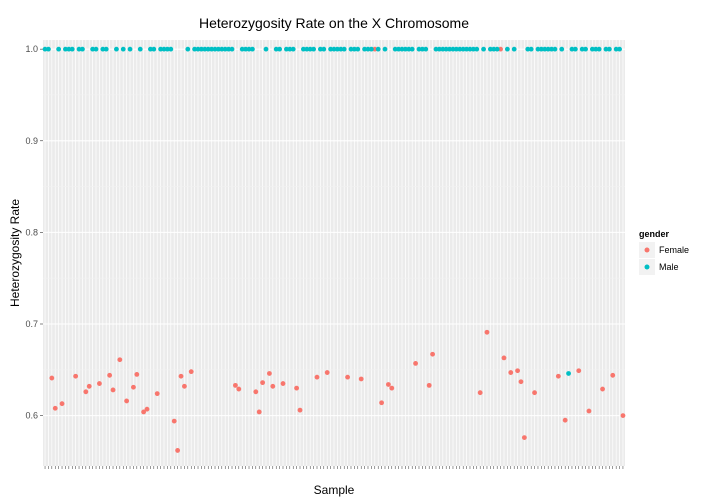 This screenshot has height=504, width=720. I want to click on y-tick-label: 0.9, so click(31, 141).